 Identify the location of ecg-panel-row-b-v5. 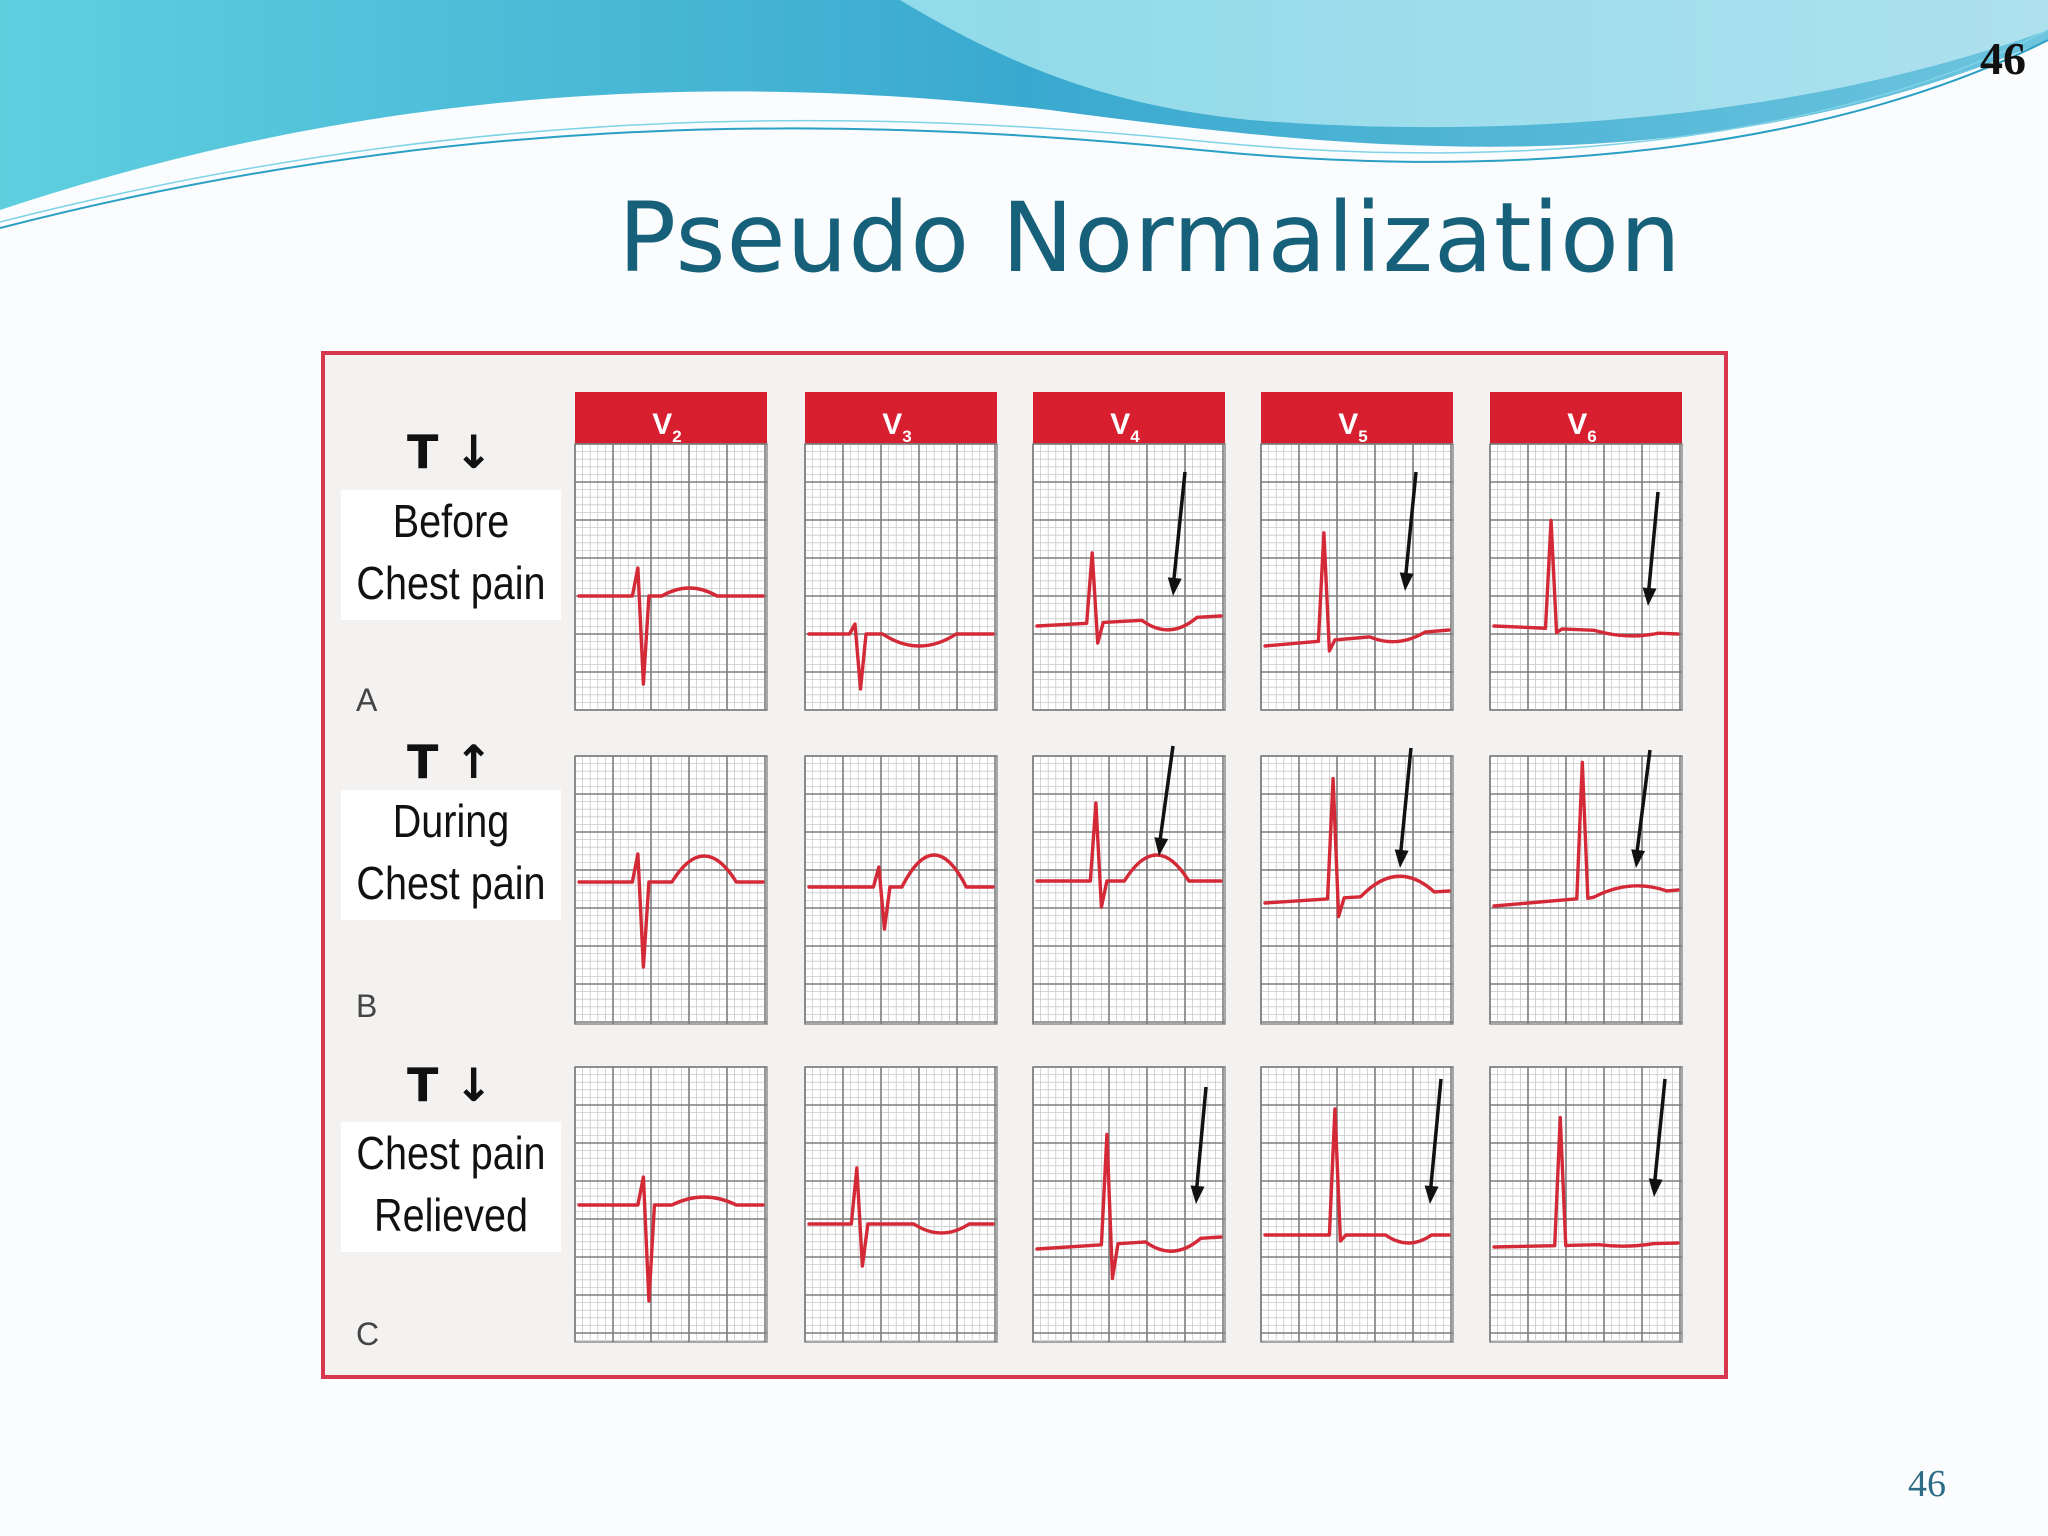
(1357, 886).